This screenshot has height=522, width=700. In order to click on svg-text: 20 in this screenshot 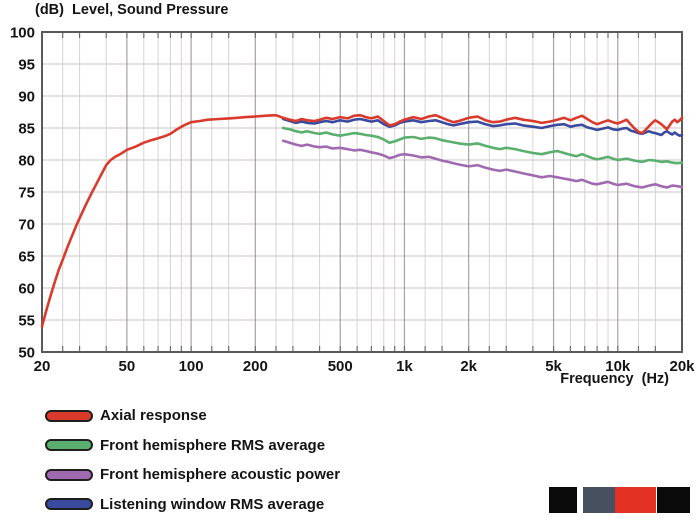, I will do `click(42, 366)`.